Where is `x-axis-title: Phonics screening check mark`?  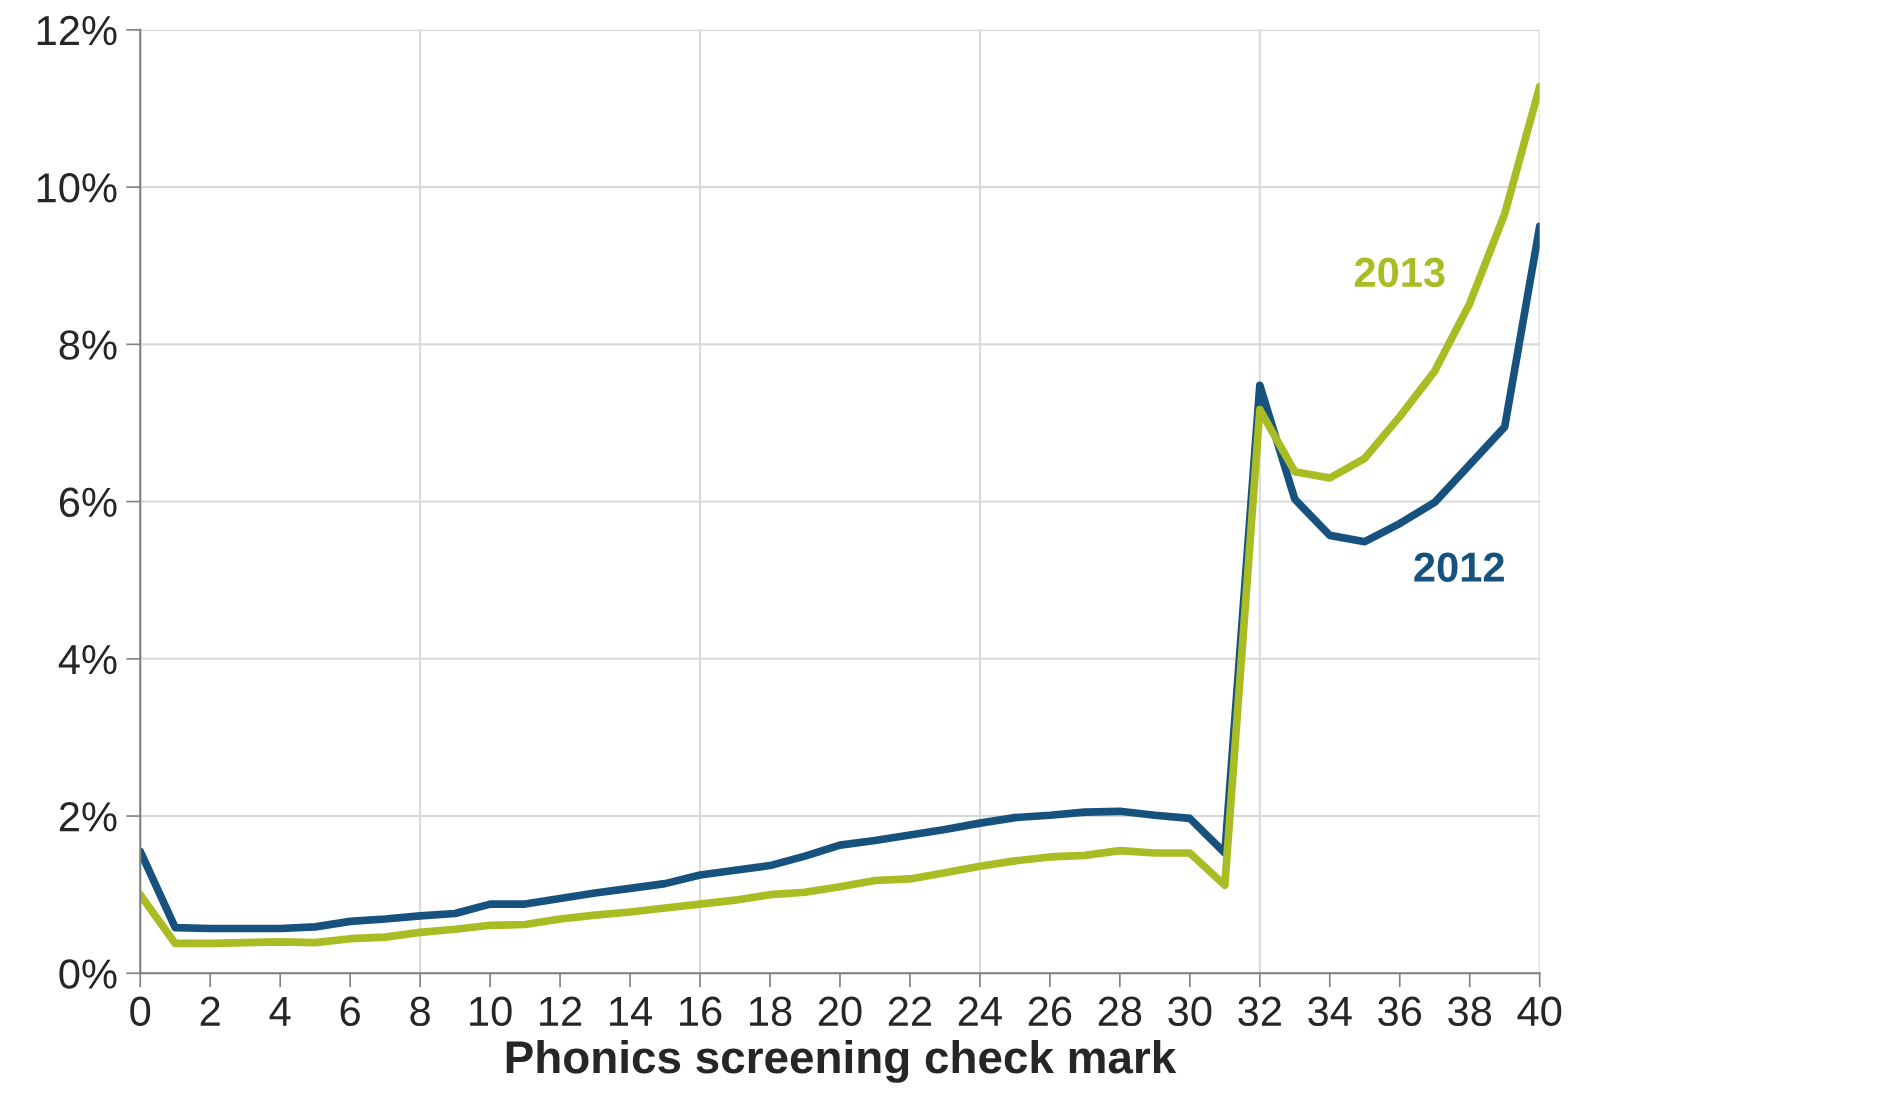
x-axis-title: Phonics screening check mark is located at coordinates (841, 1061).